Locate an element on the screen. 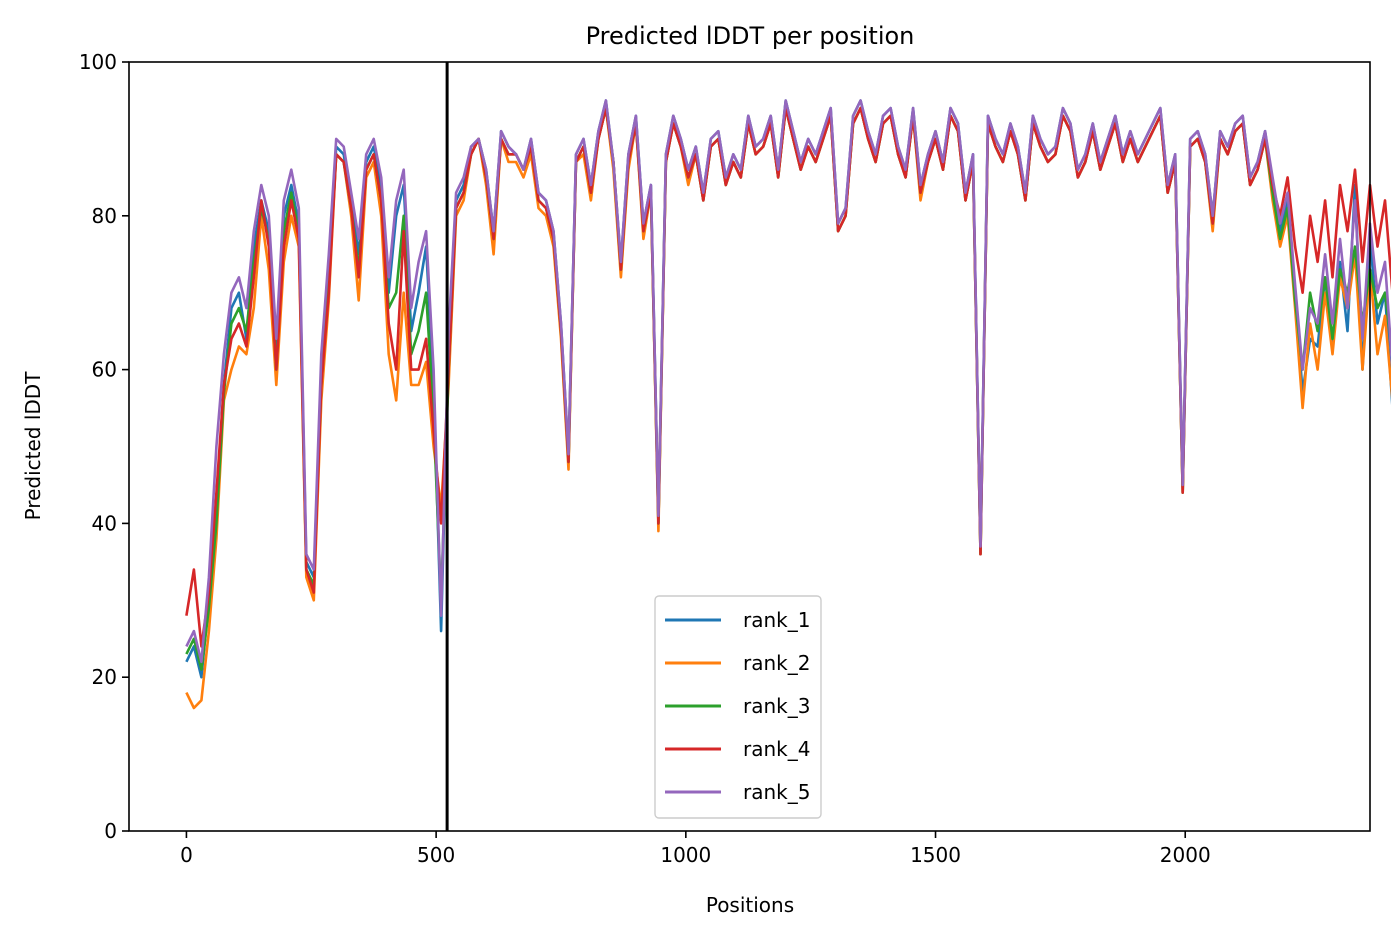 The image size is (1391, 939). legend-label-rank_3: rank_3 is located at coordinates (776, 706).